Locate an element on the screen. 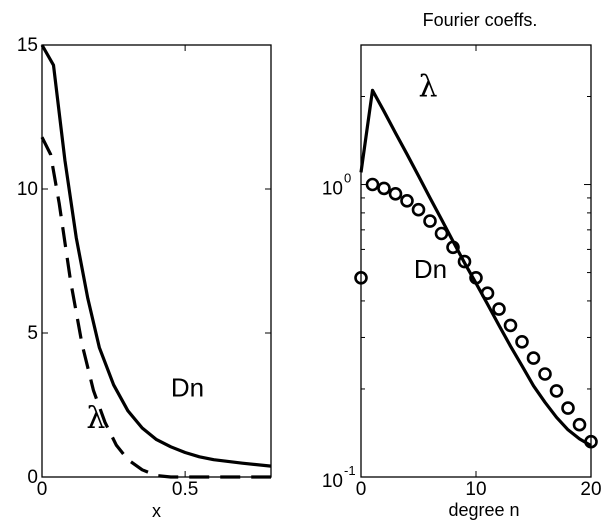 This screenshot has height=527, width=605. right-x-tick-label: 20 is located at coordinates (590, 489).